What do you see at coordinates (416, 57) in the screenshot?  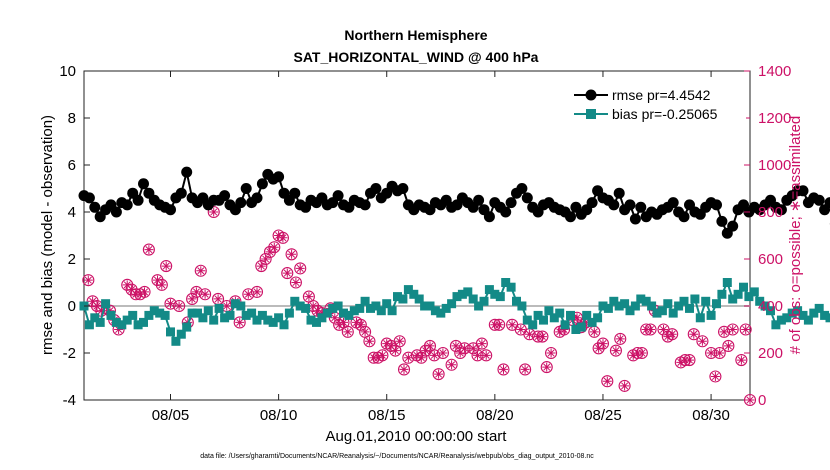 I see `chart-subtitle: SAT_HORIZONTAL_WIND @ 400 hPa` at bounding box center [416, 57].